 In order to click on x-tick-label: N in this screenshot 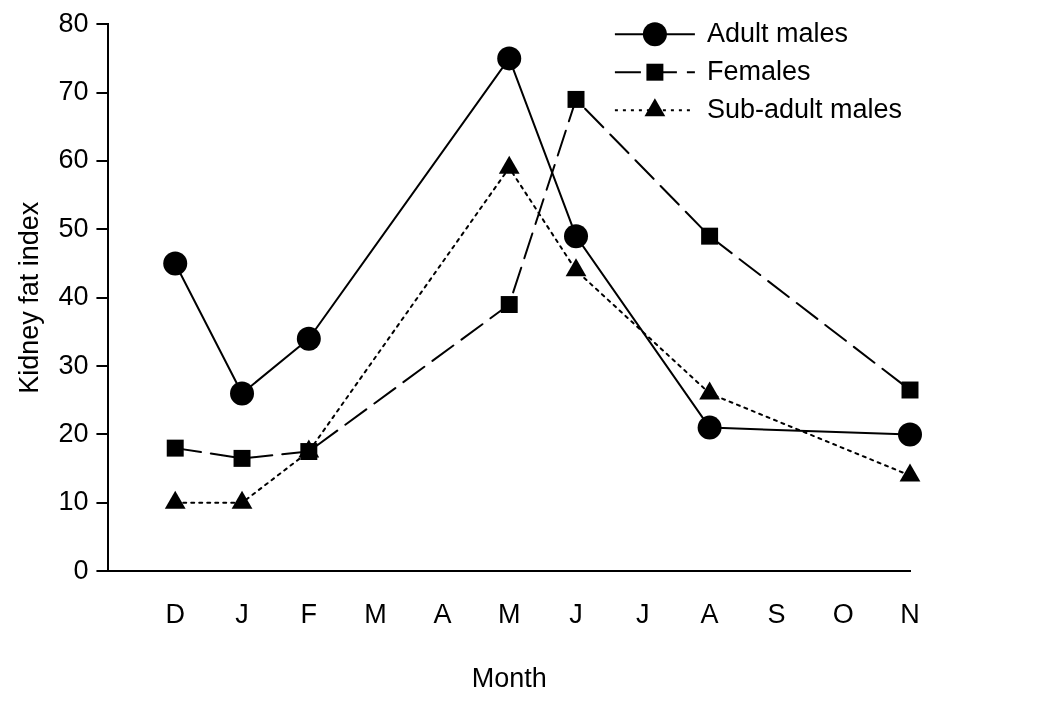, I will do `click(910, 613)`.